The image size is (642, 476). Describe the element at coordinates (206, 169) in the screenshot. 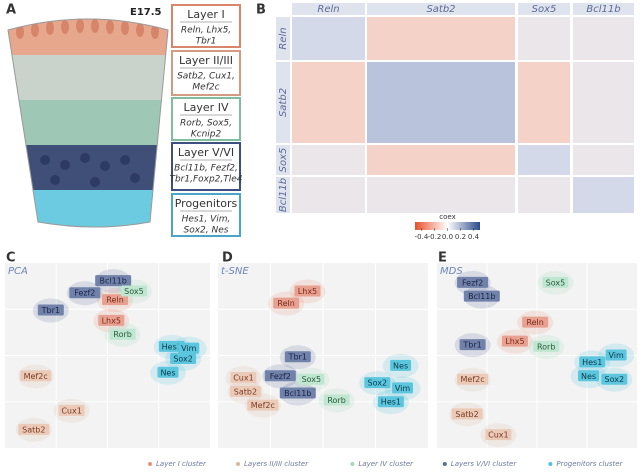

I see `layer-genes: Bcl11b, Fezf2,` at that location.